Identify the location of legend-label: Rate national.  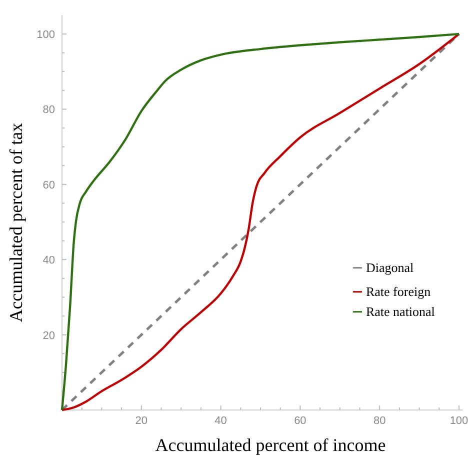
(401, 311).